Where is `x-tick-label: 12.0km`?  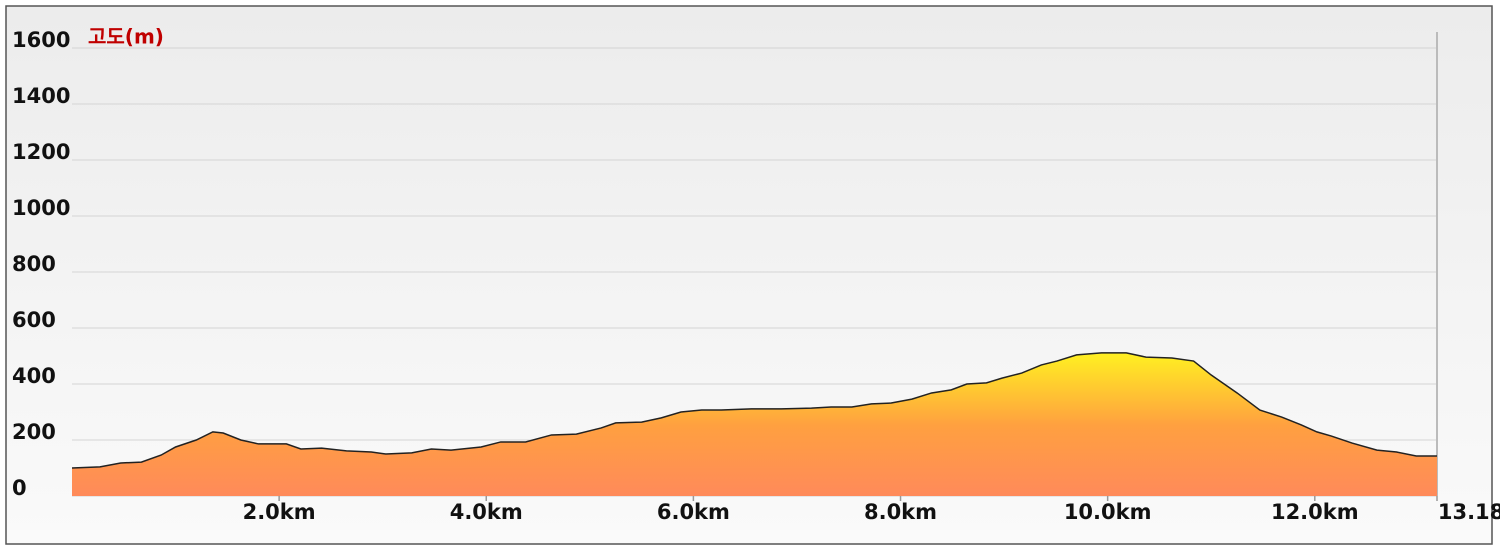 x-tick-label: 12.0km is located at coordinates (1315, 512).